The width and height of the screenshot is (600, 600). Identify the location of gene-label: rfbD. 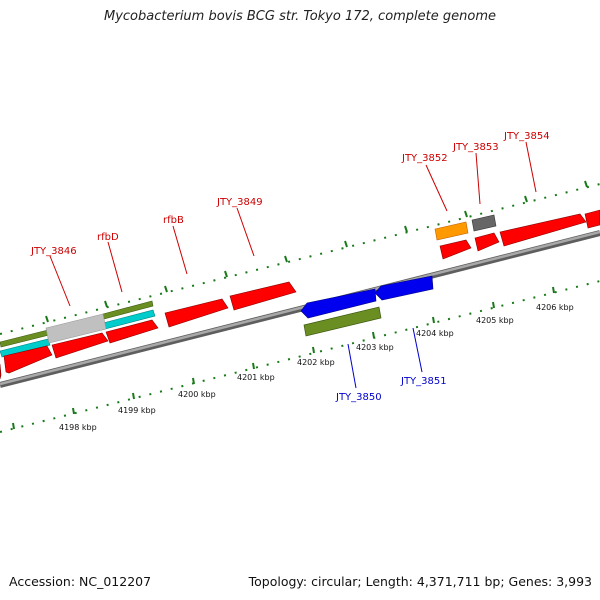
(108, 237).